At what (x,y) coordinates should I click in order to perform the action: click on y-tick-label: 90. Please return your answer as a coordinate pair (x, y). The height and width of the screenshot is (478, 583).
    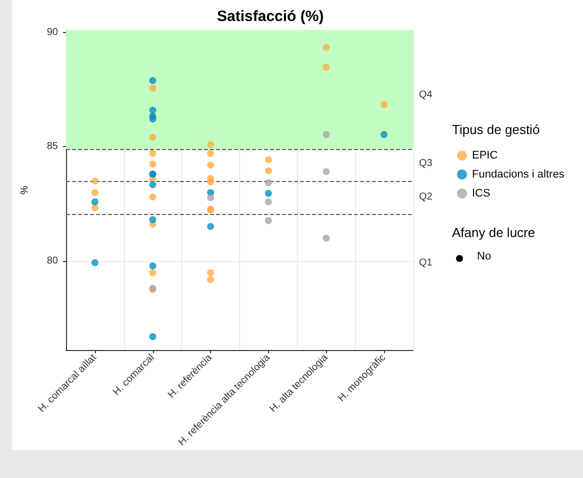
    Looking at the image, I should click on (52, 32).